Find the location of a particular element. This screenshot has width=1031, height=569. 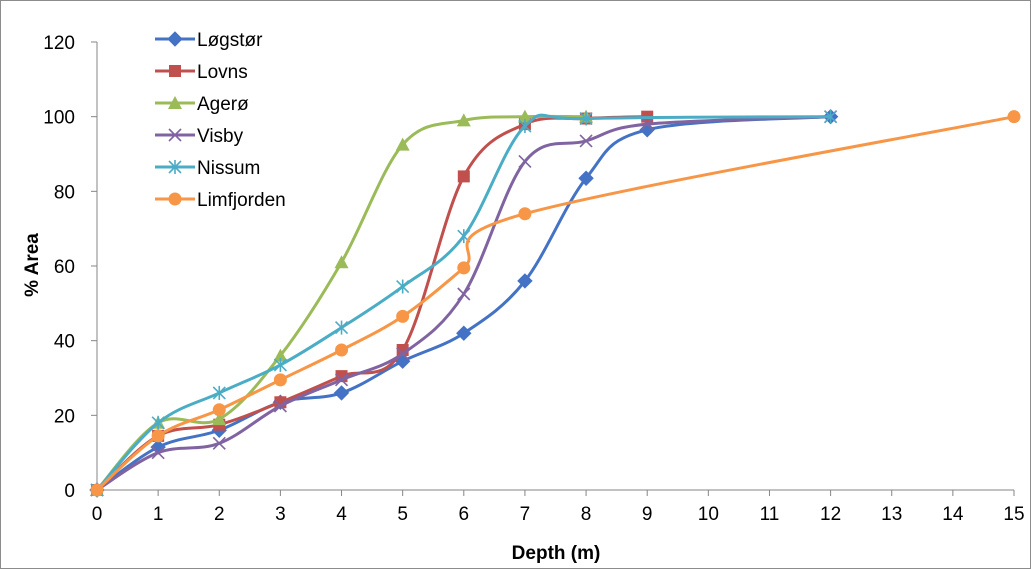

x-tick-label: 5 is located at coordinates (402, 514).